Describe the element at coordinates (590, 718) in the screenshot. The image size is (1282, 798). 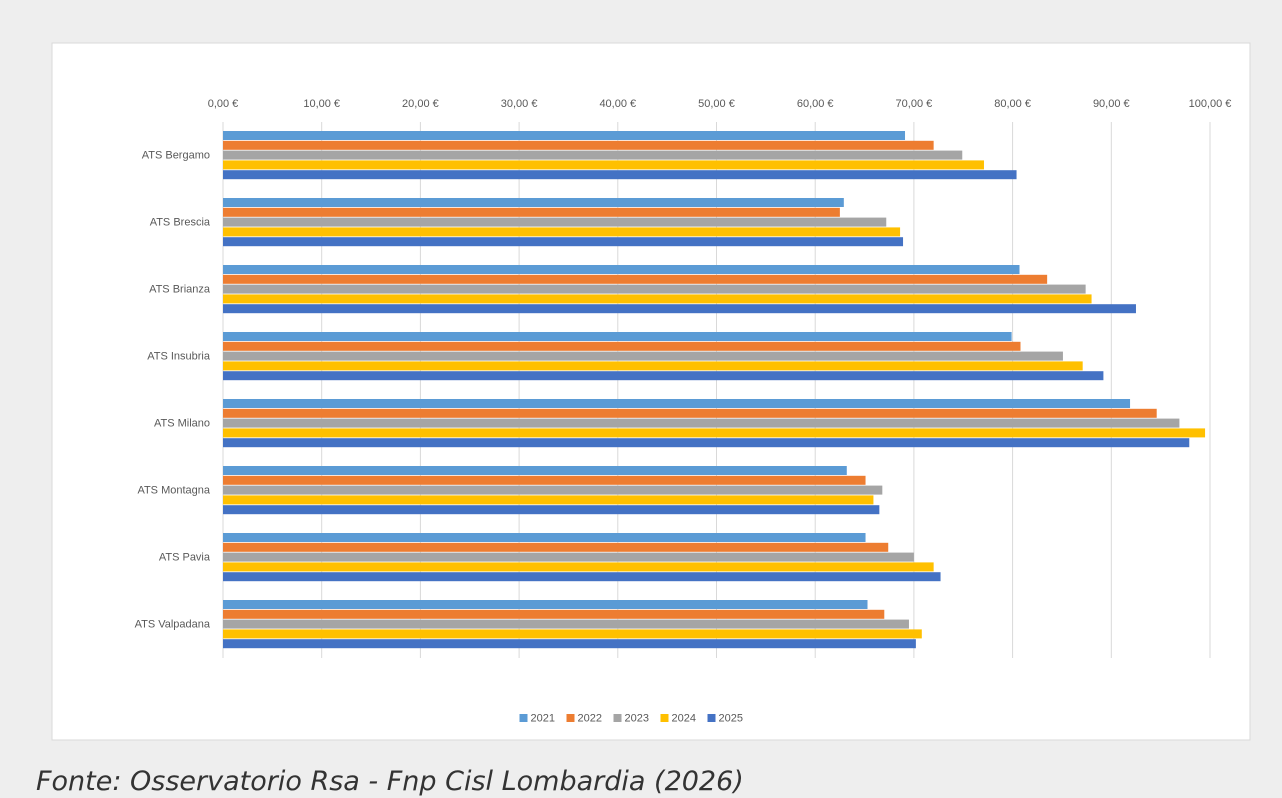
I see `legend-label: 2022` at that location.